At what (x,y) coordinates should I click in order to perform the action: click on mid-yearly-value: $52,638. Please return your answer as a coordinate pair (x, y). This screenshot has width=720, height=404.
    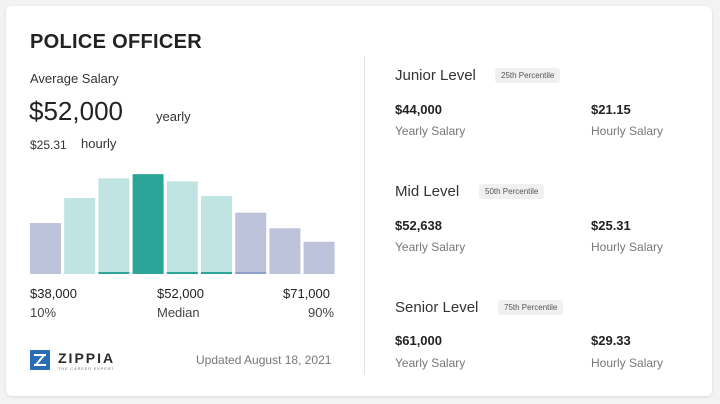
    Looking at the image, I should click on (418, 225).